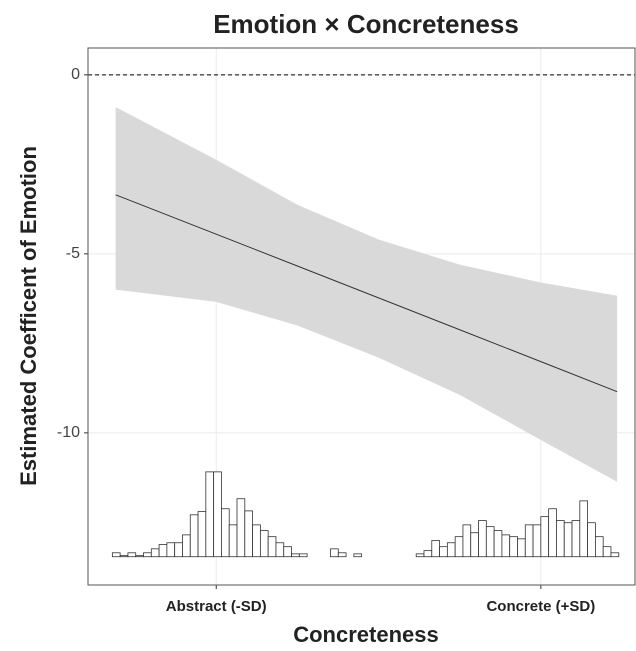 The image size is (636, 651). Describe the element at coordinates (366, 634) in the screenshot. I see `x-axis-label: Concreteness` at that location.